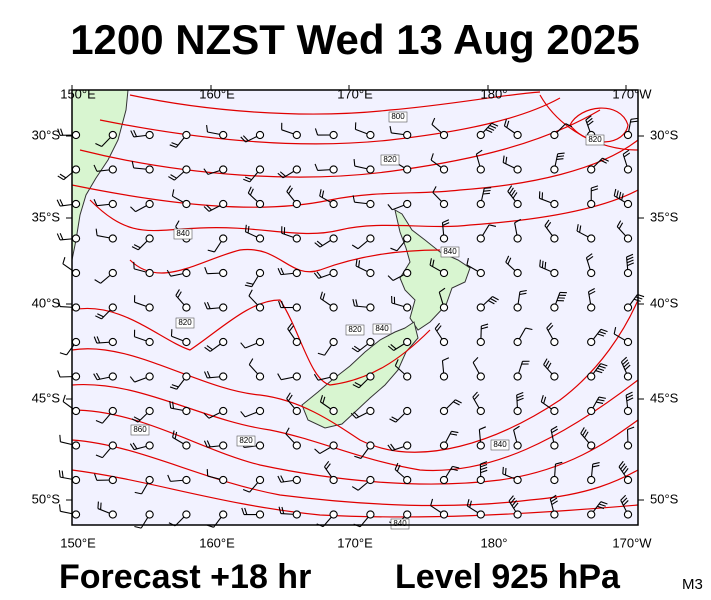 The height and width of the screenshot is (600, 711). Describe the element at coordinates (46, 498) in the screenshot. I see `left-lat-label: 50°S` at that location.